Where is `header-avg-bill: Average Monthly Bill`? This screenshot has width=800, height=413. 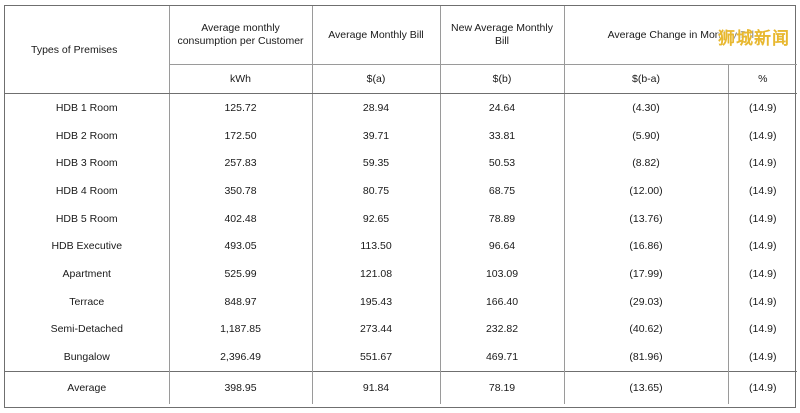
header-avg-bill: Average Monthly Bill is located at coordinates (376, 35).